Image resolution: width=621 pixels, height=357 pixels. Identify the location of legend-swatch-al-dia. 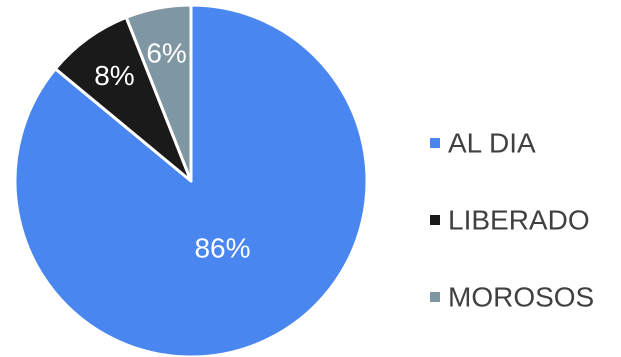
(435, 143).